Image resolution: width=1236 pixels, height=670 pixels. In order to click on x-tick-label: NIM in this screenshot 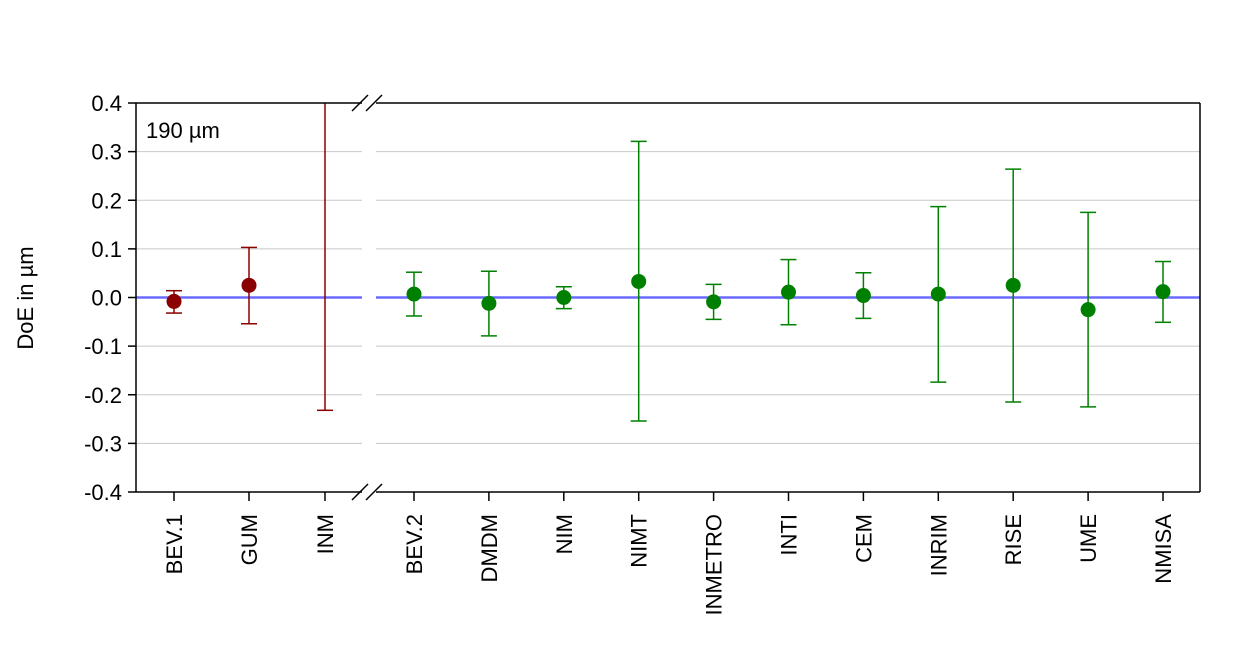, I will do `click(564, 534)`.